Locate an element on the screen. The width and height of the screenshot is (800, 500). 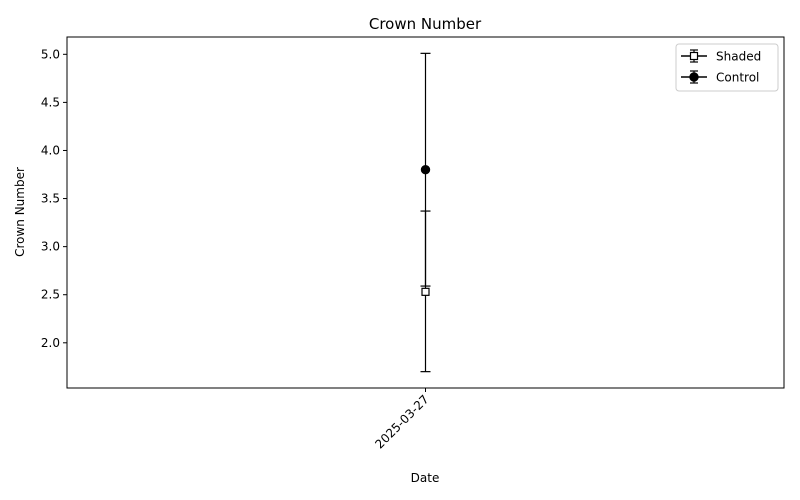
y-tick-label: 2.0 is located at coordinates (50, 343).